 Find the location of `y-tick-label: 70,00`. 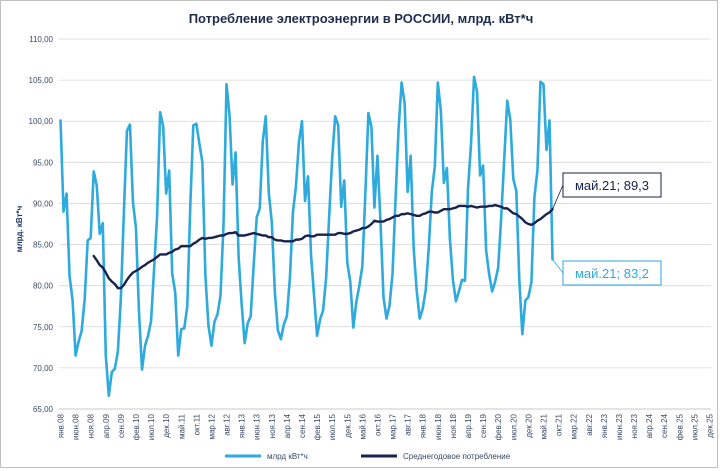

y-tick-label: 70,00 is located at coordinates (43, 368).